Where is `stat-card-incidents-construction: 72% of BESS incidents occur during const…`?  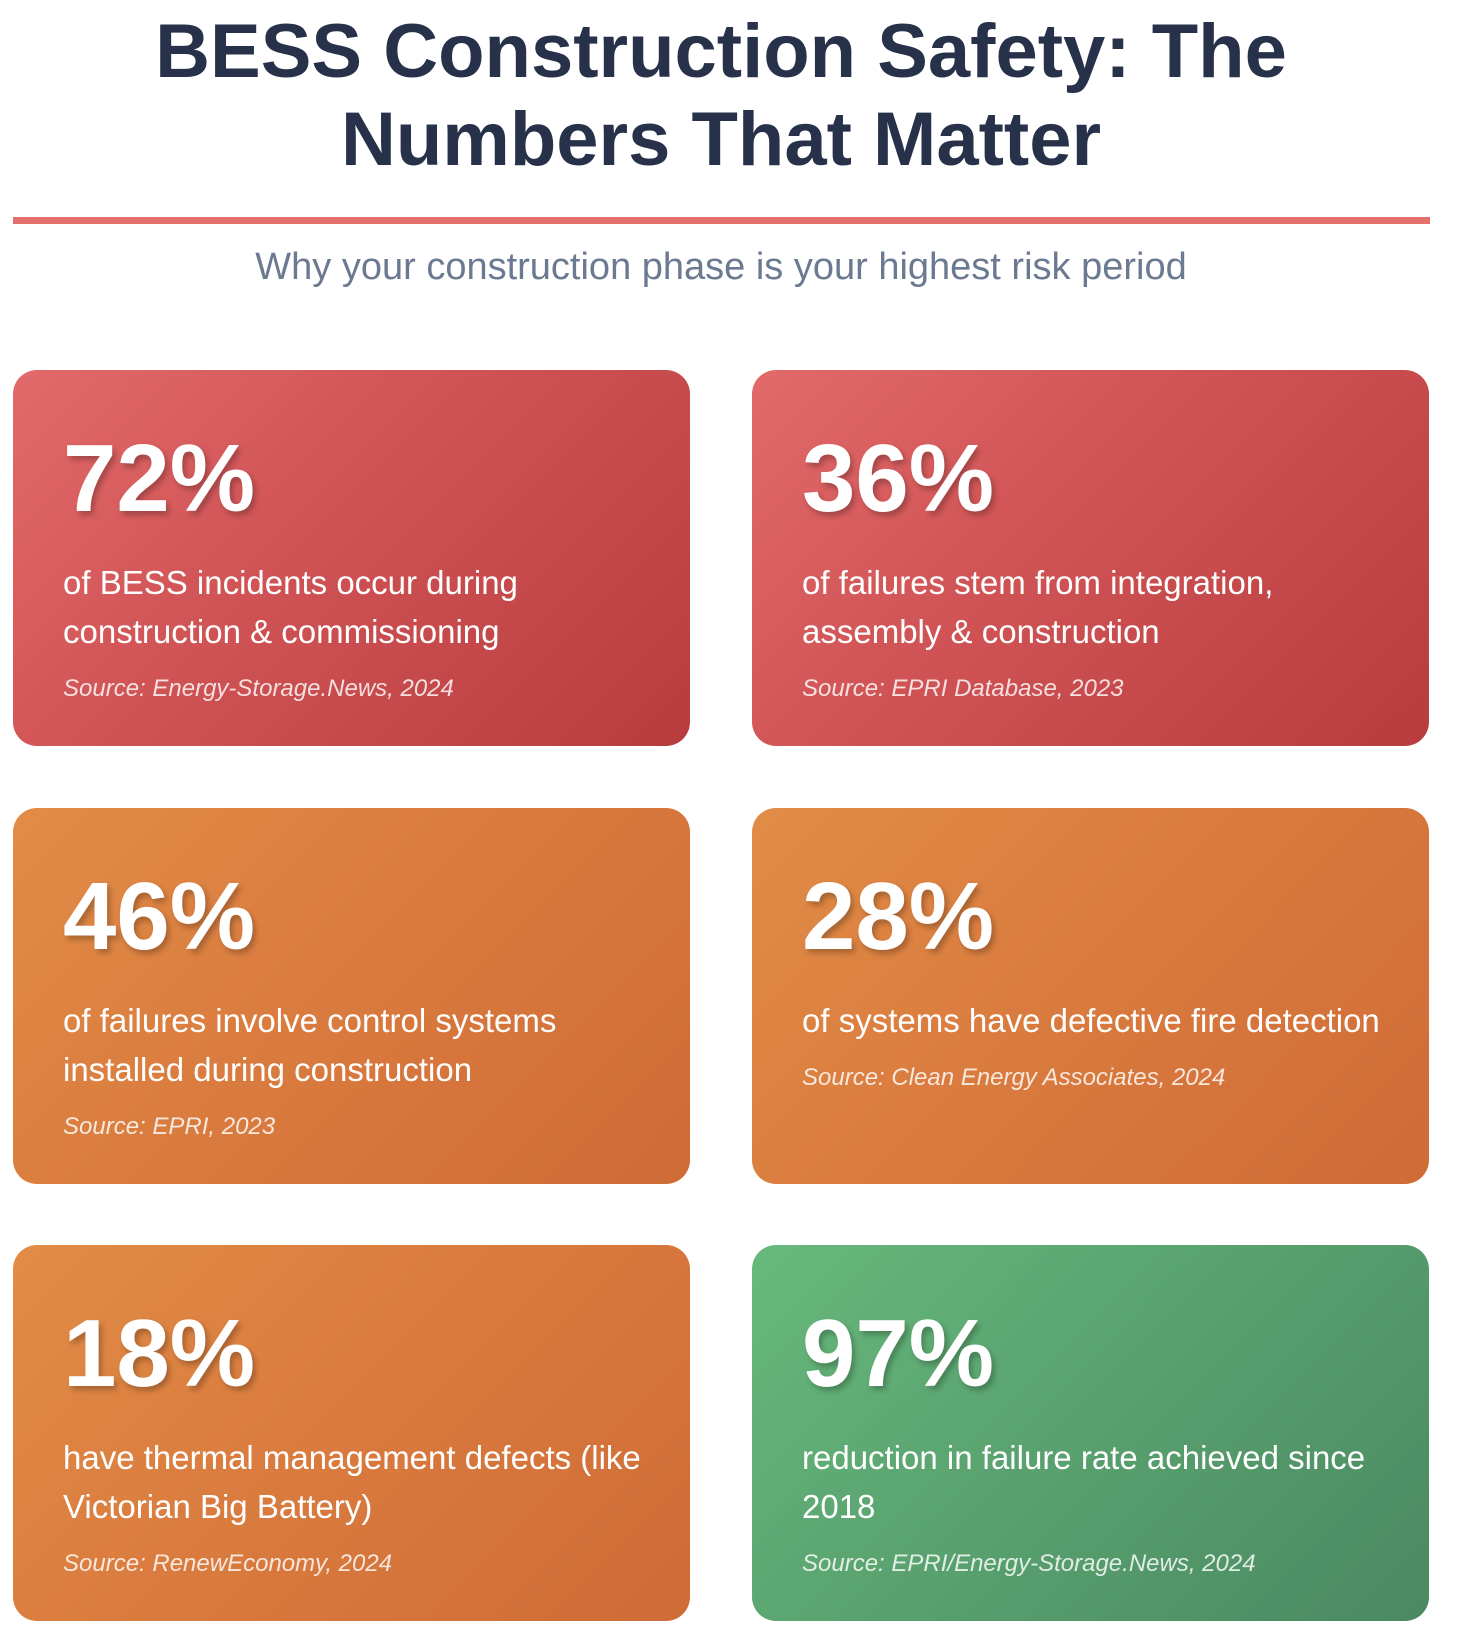 stat-card-incidents-construction: 72% of BESS incidents occur during const… is located at coordinates (351, 558).